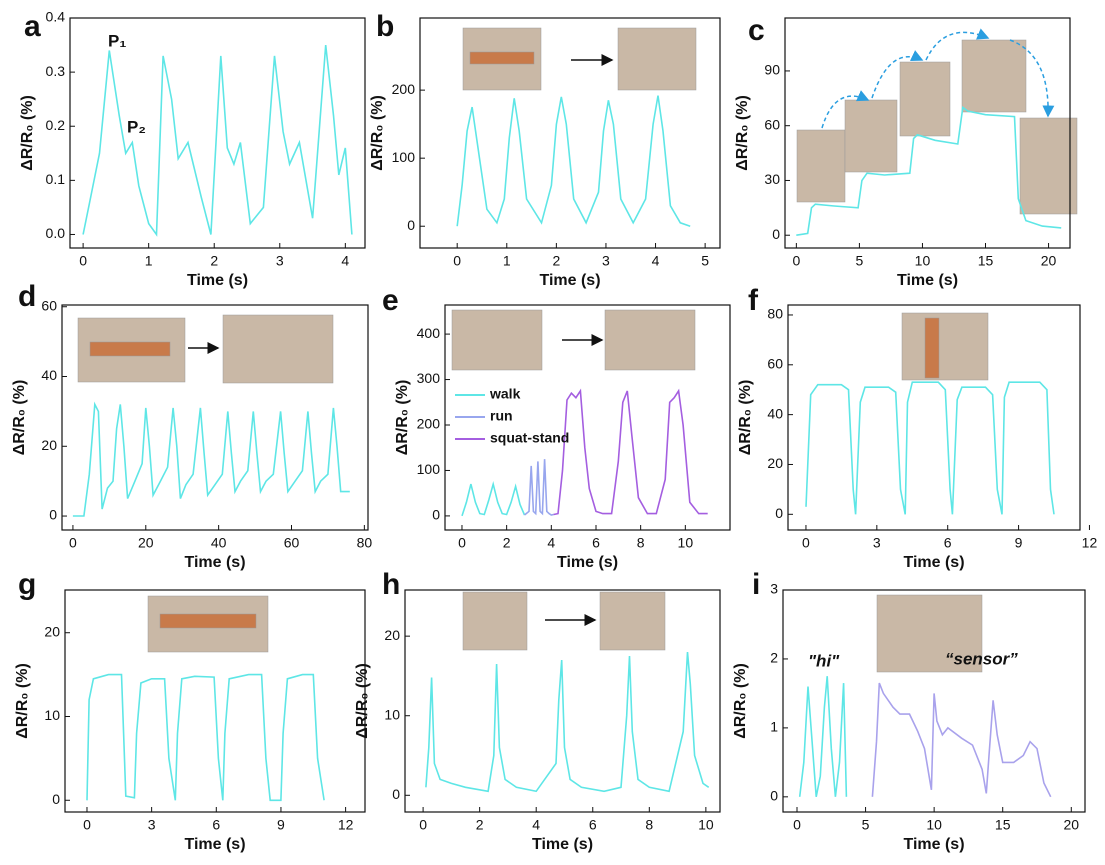  Describe the element at coordinates (775, 314) in the screenshot. I see `y-tick-label: 80` at that location.